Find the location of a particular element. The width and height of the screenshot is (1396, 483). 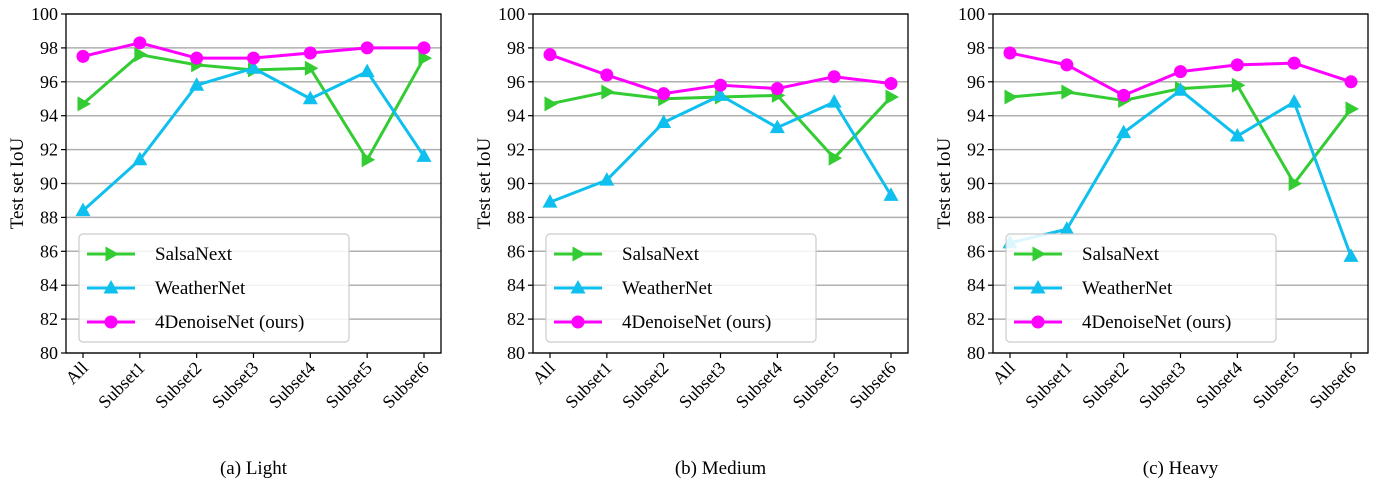

chart-caption: (b) Medium is located at coordinates (721, 468).